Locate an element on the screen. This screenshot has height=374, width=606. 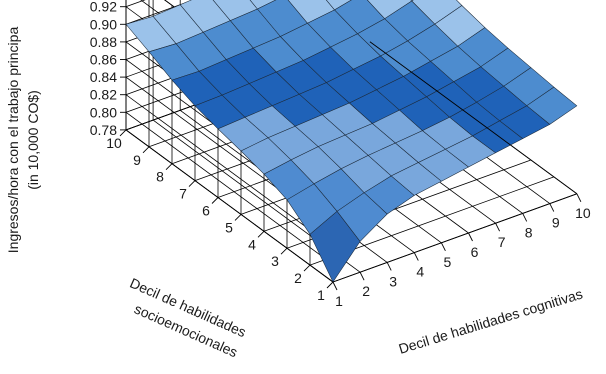
y-tick-label: 10 is located at coordinates (114, 143).